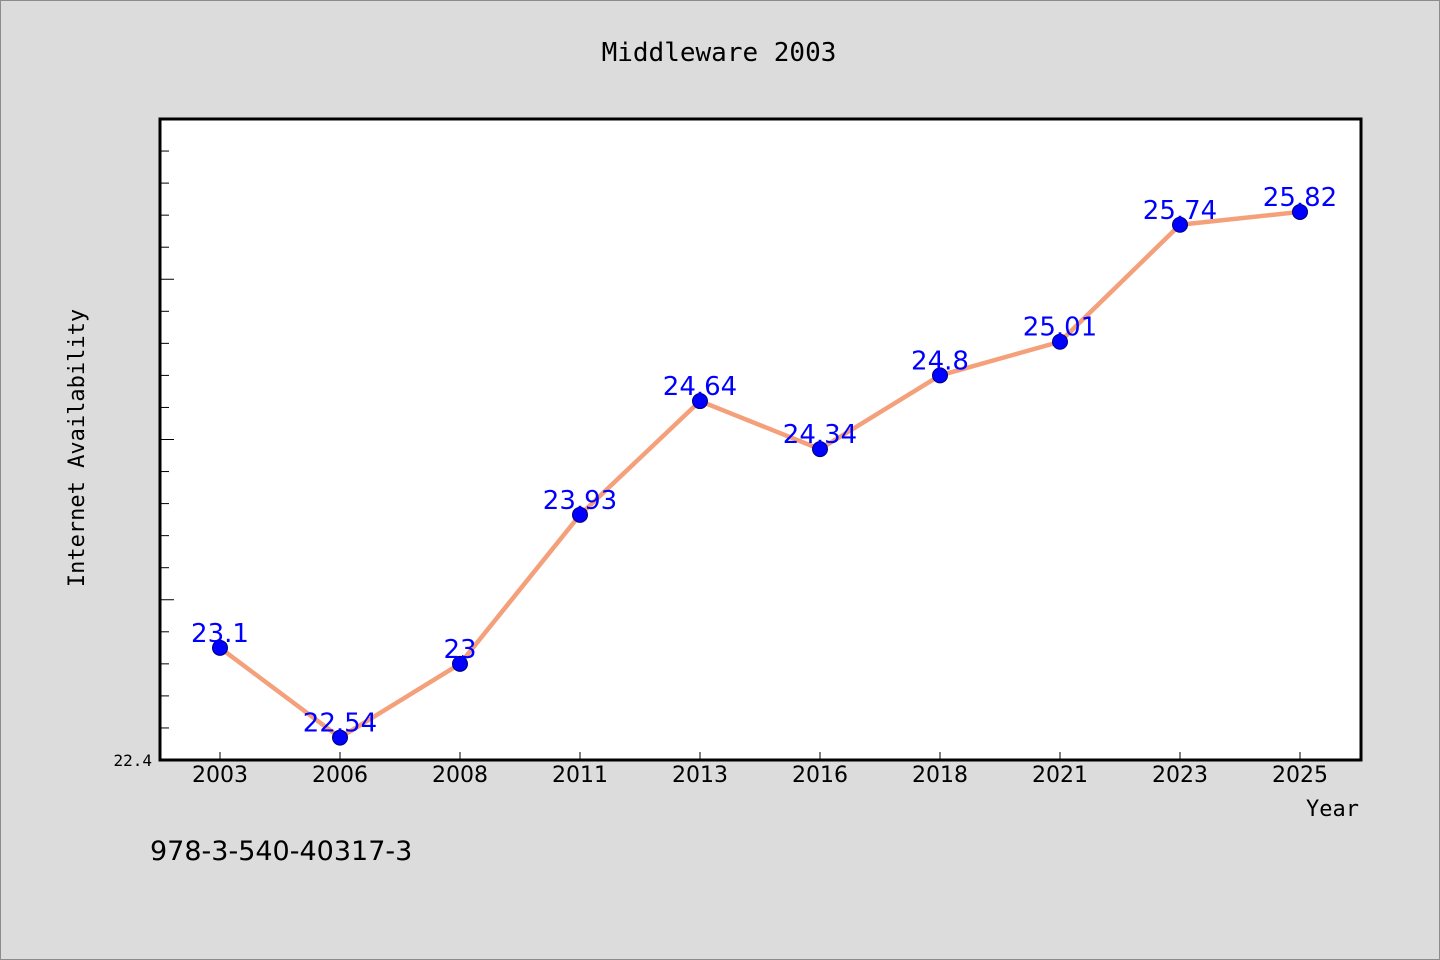 The height and width of the screenshot is (960, 1440). Describe the element at coordinates (760, 770) in the screenshot. I see `x-axis-ticks: 2003 2006 2008 2011 2013 2016 2018 2021 2023 2025` at that location.